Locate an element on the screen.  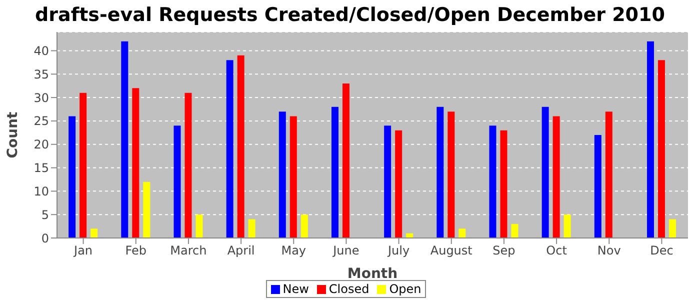
x-tick-label: July is located at coordinates (398, 251).